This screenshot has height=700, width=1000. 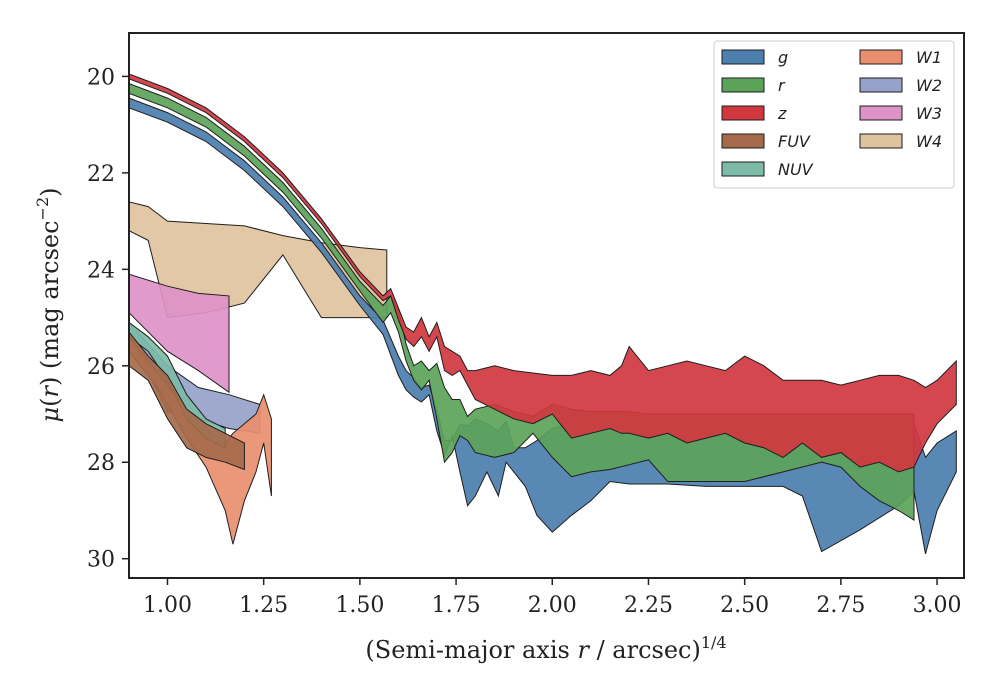 I want to click on y-axis: 20 22 24 26 28 30, so click(x=108, y=319).